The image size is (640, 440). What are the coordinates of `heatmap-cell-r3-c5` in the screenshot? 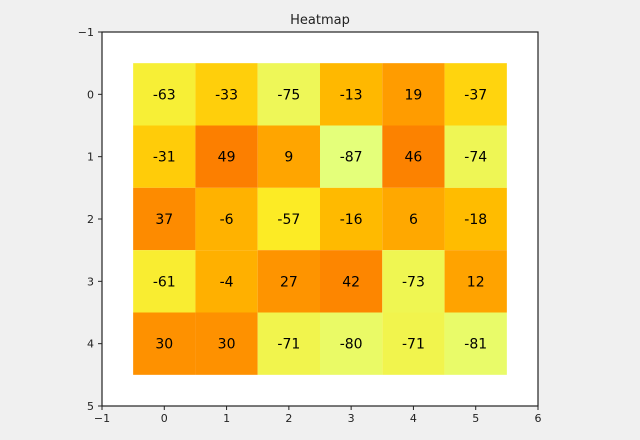 It's located at (475, 281).